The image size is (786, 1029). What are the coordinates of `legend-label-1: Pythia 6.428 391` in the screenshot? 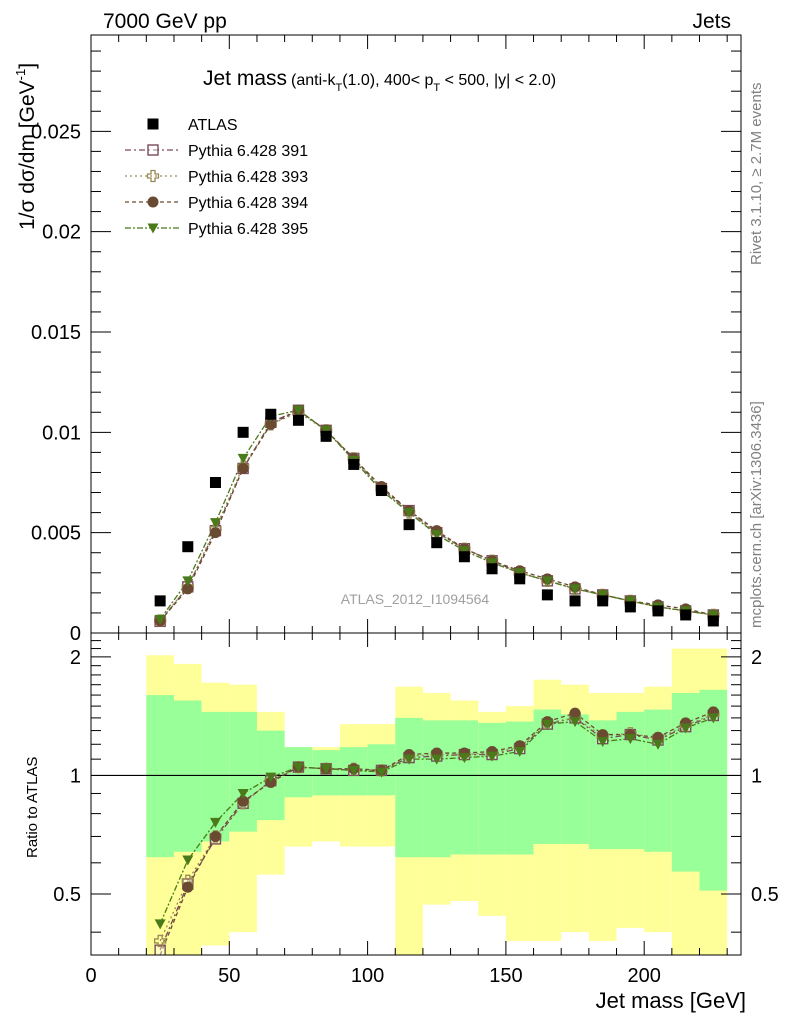 It's located at (248, 151).